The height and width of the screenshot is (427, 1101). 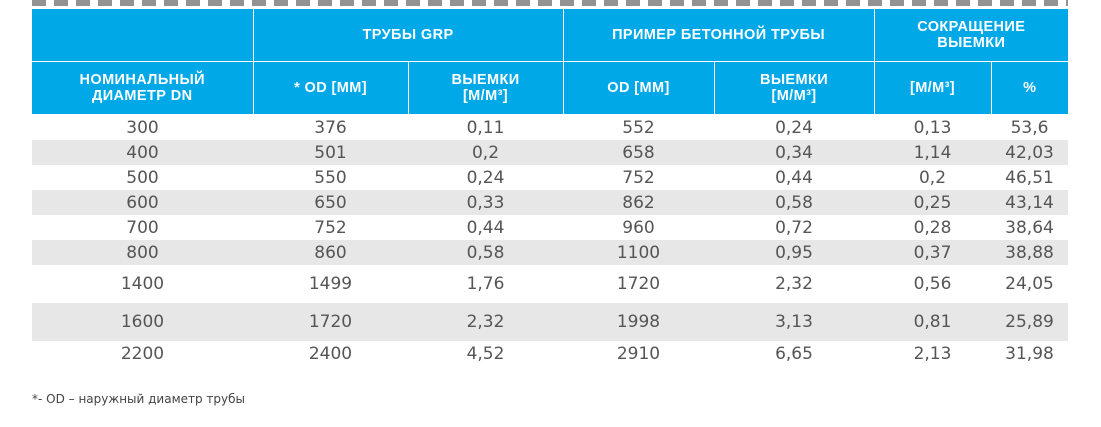 I want to click on header-excavation-reduction: СОКРАЩЕНИЕ ВЫЕМКИ, so click(x=971, y=35).